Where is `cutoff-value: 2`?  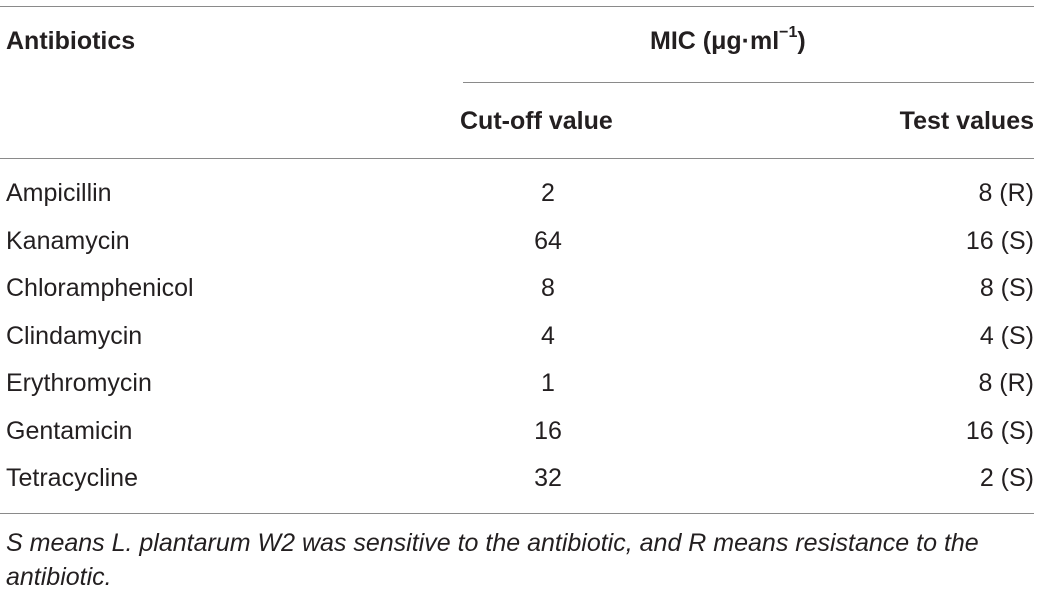
cutoff-value: 2 is located at coordinates (548, 193).